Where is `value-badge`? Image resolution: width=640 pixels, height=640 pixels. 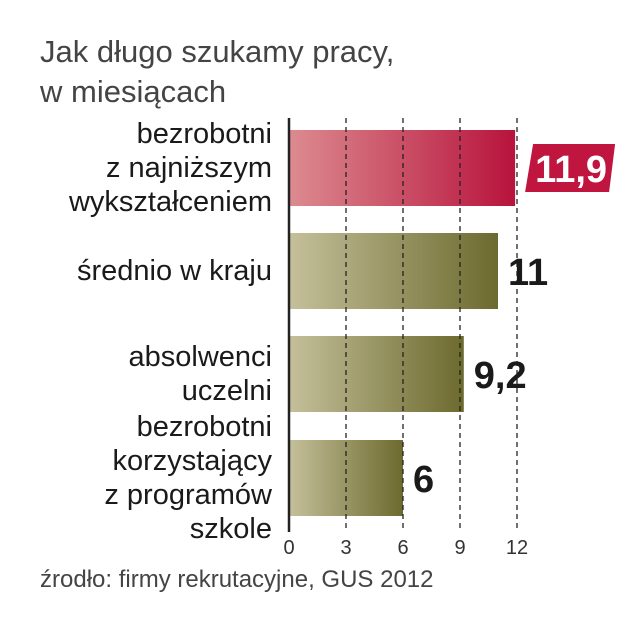 value-badge is located at coordinates (570, 168).